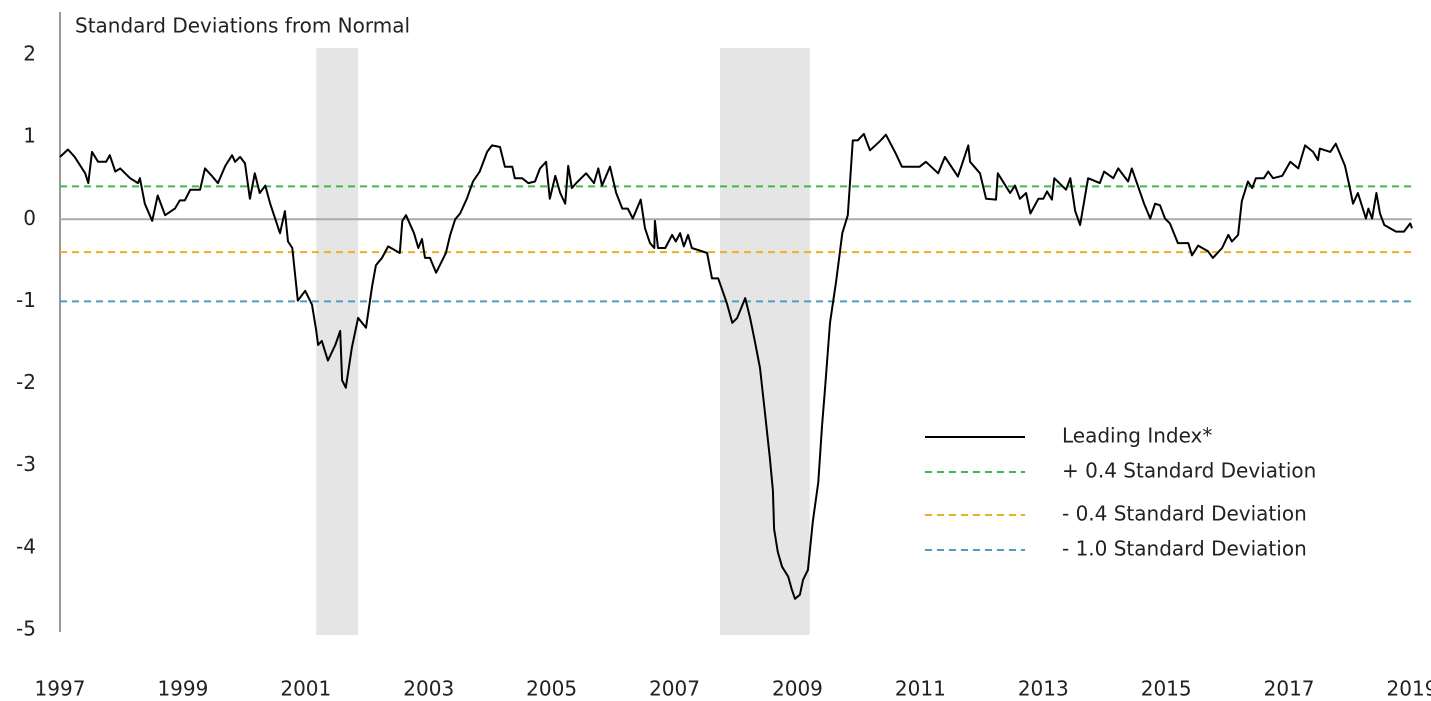  What do you see at coordinates (182, 689) in the screenshot?
I see `x-tick-label: 1999` at bounding box center [182, 689].